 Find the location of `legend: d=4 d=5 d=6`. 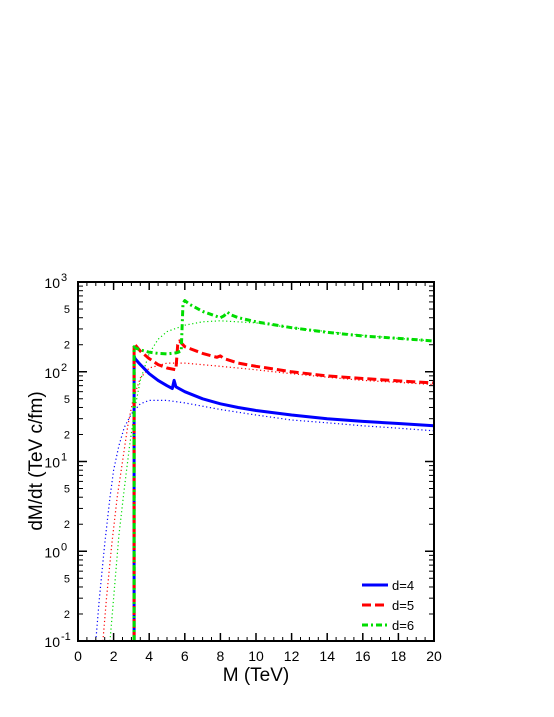

legend: d=4 d=5 d=6 is located at coordinates (388, 605).